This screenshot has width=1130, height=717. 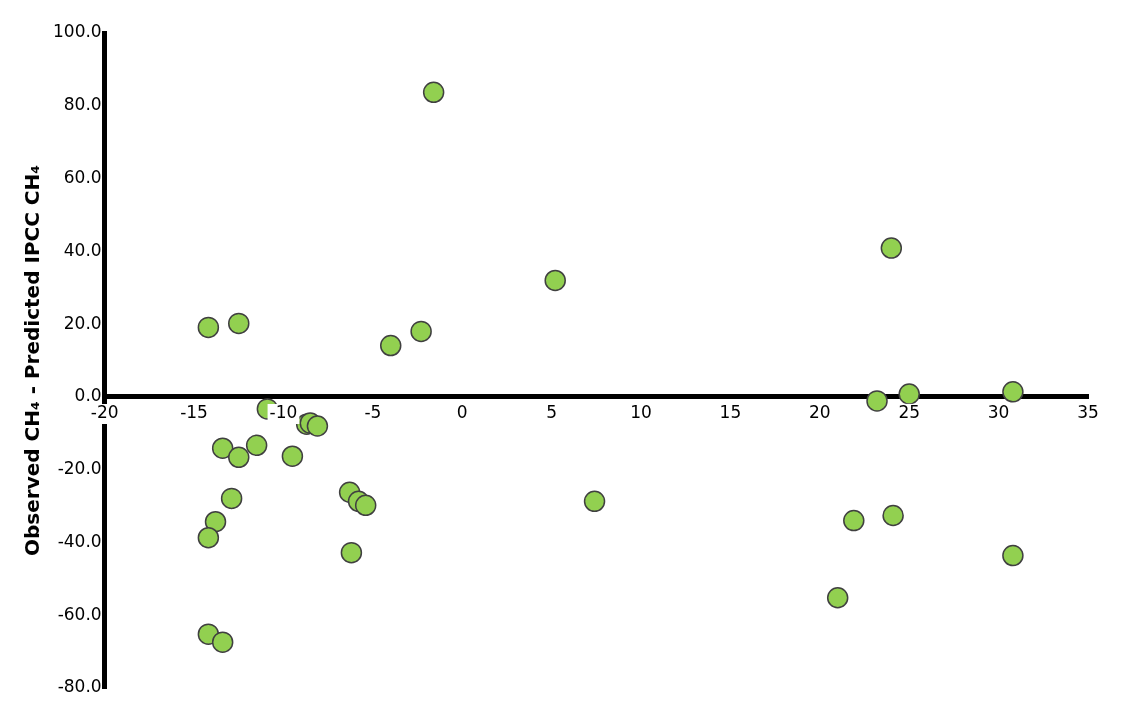 I want to click on x-tick-label: -15, so click(x=194, y=411).